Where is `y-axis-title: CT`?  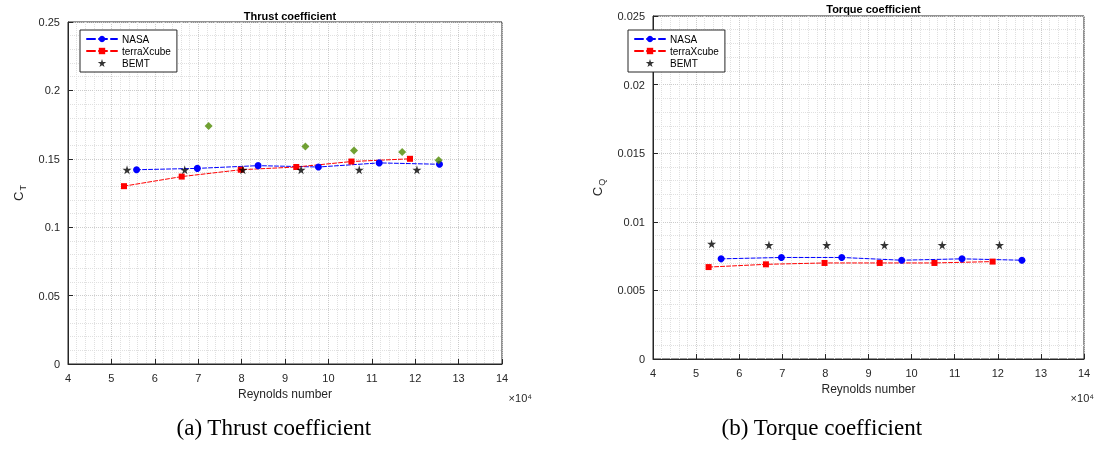
y-axis-title: CT is located at coordinates (20, 192).